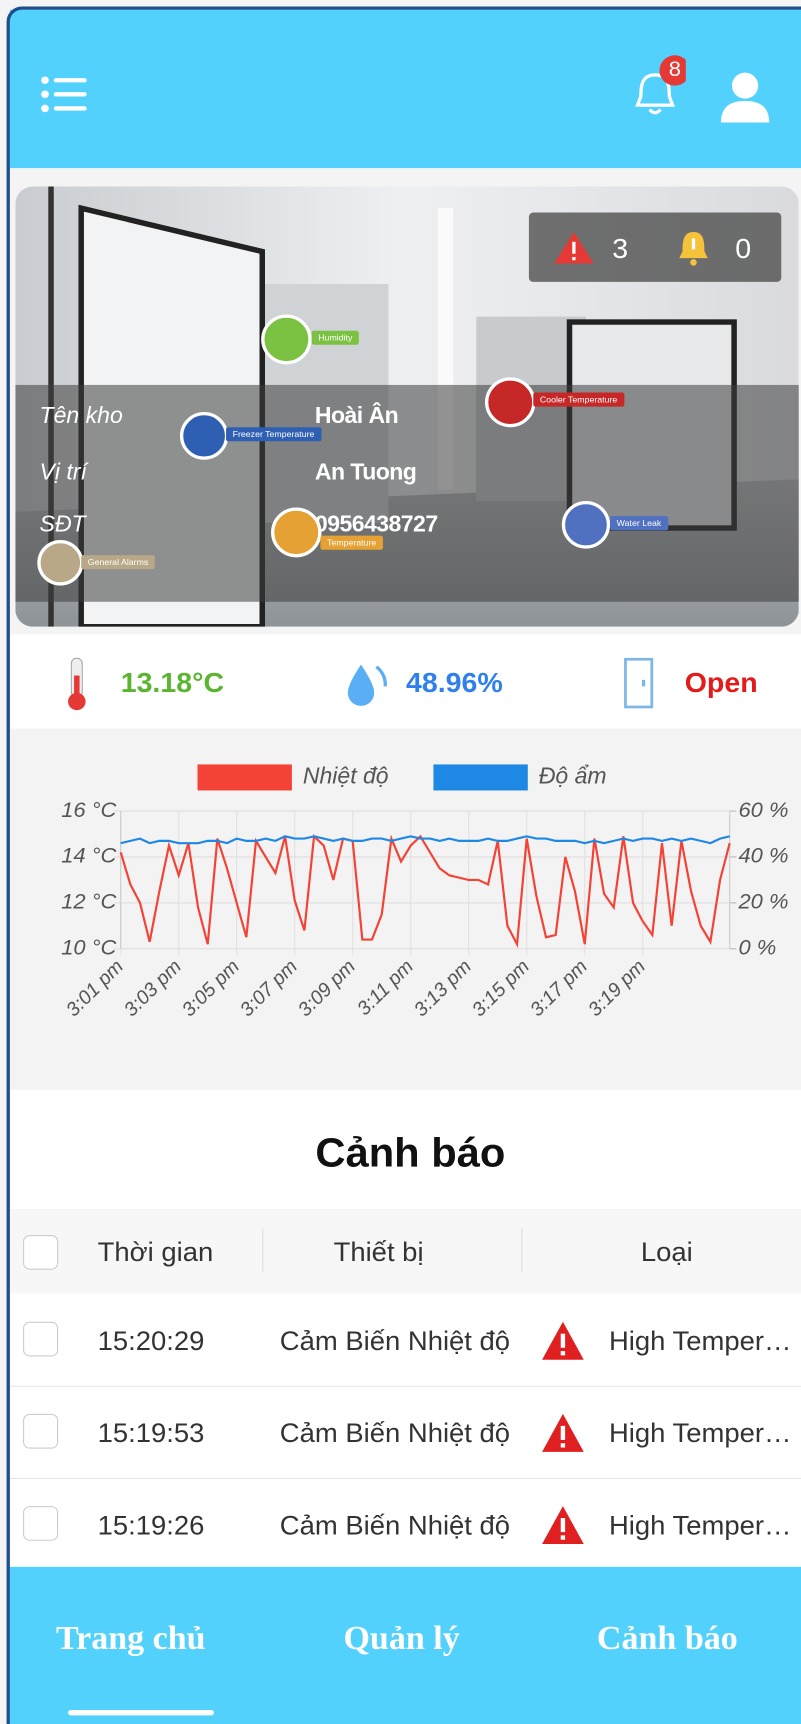  What do you see at coordinates (151, 1341) in the screenshot?
I see `alert-time: 15:20:29` at bounding box center [151, 1341].